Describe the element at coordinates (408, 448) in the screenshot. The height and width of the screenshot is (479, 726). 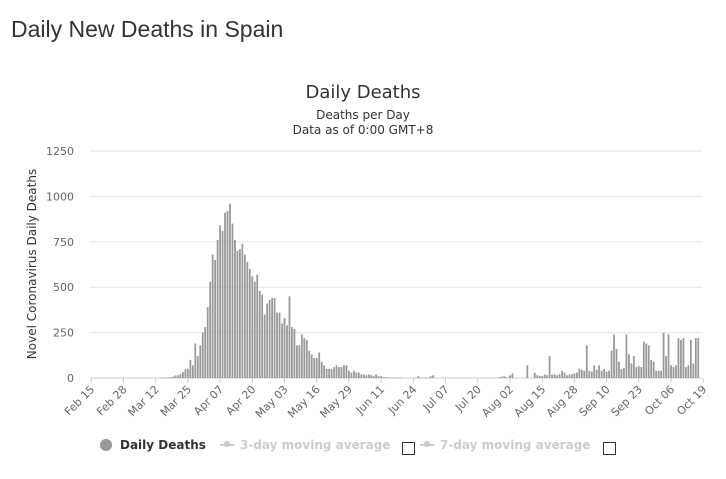
I see `checkbox-3-day-average` at that location.